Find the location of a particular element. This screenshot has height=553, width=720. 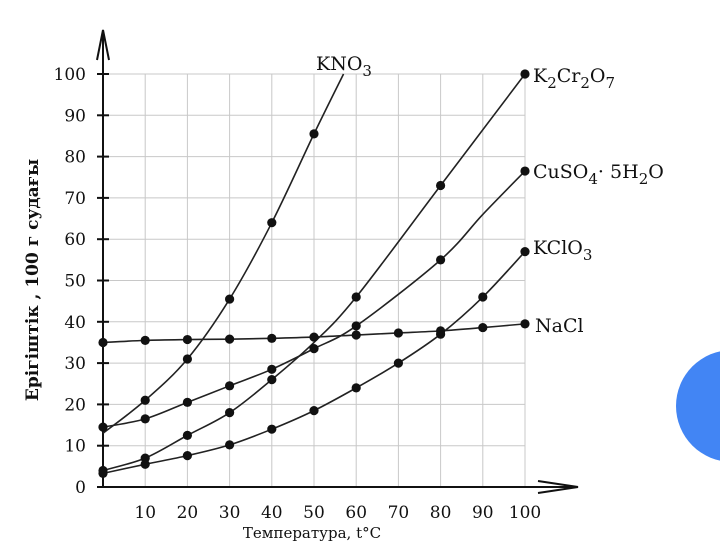

y-tick-label-30: 30 is located at coordinates (75, 364).